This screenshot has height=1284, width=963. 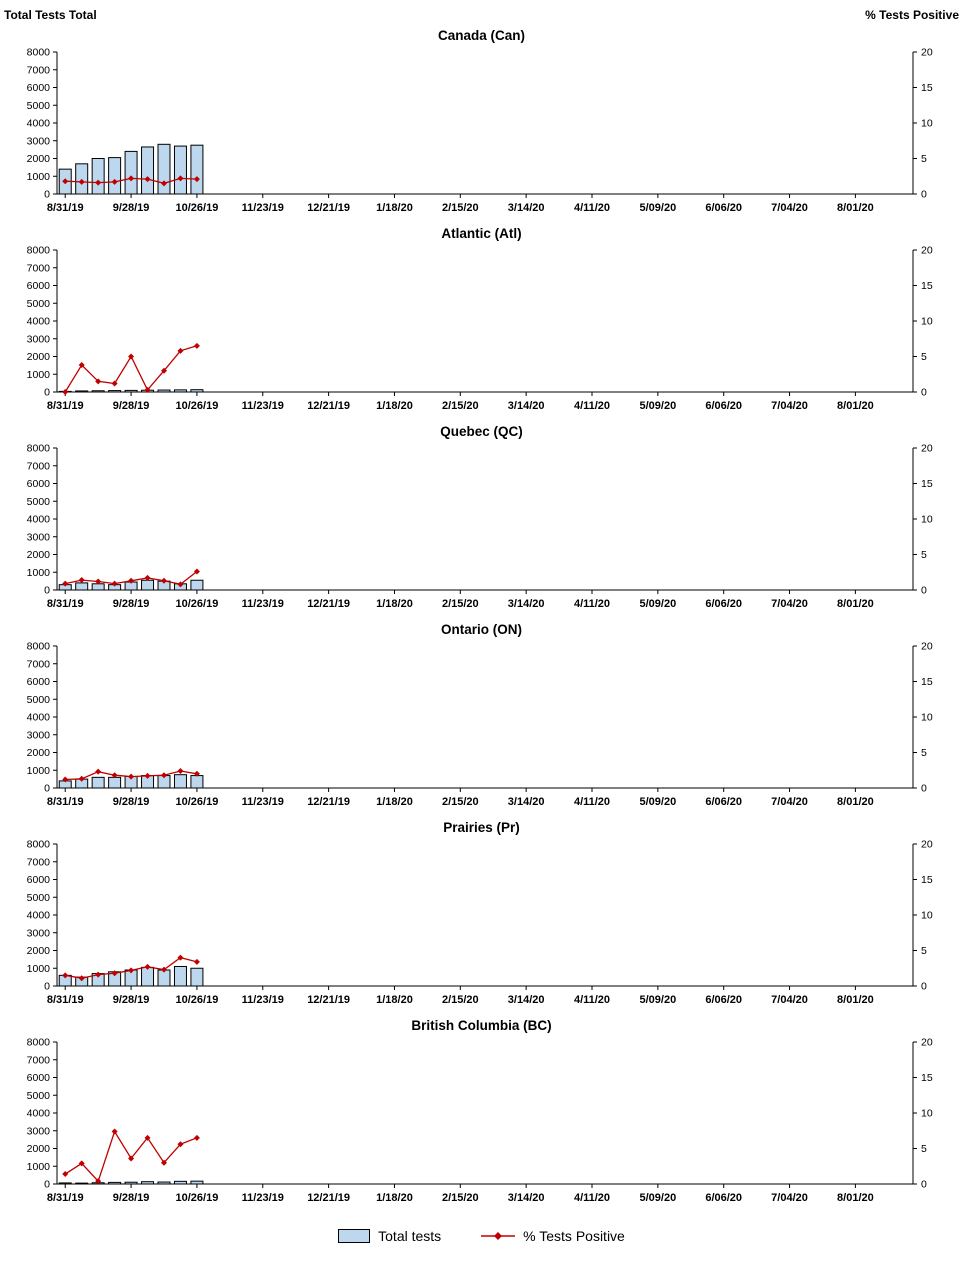 What do you see at coordinates (410, 1236) in the screenshot?
I see `legend-total-tests-label: Total tests` at bounding box center [410, 1236].